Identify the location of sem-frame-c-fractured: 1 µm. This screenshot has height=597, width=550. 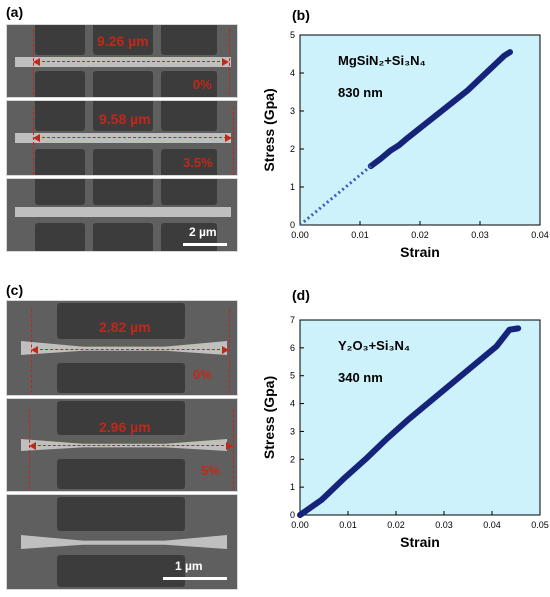
(122, 542).